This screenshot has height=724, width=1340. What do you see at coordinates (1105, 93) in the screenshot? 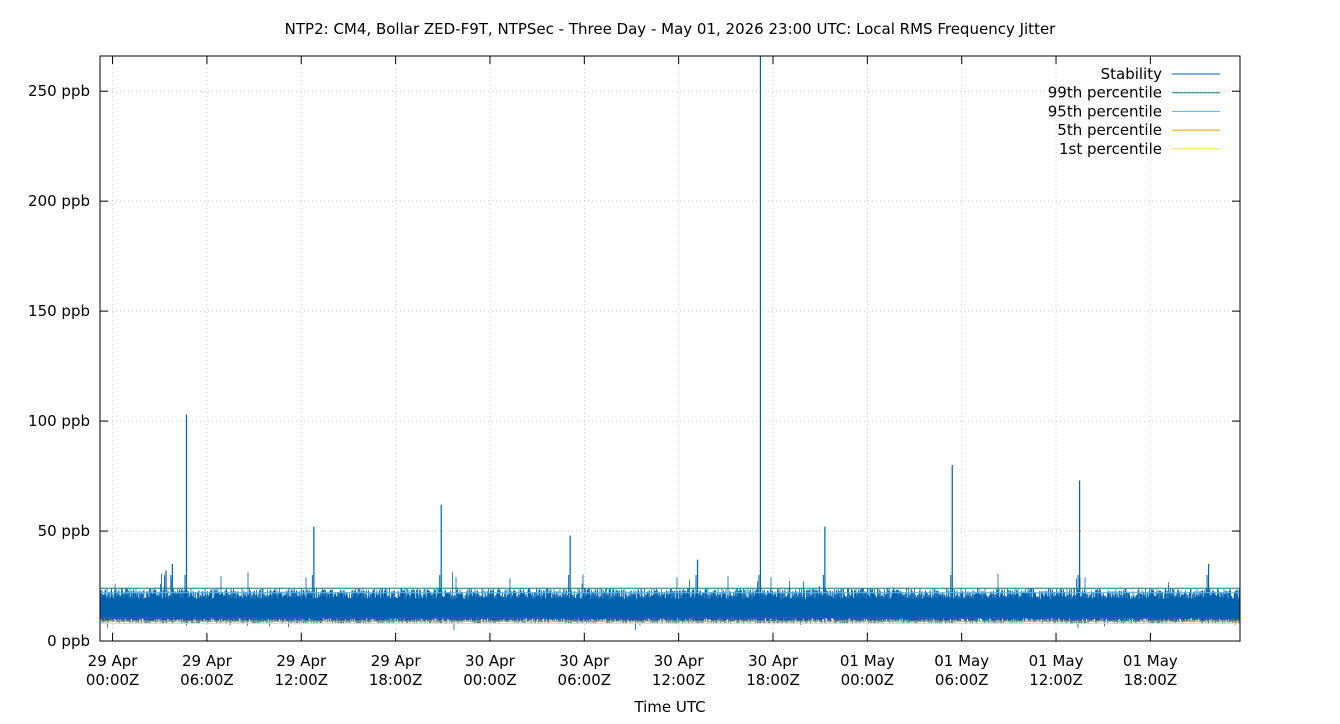
I see `legend-label: 99th percentile` at bounding box center [1105, 93].